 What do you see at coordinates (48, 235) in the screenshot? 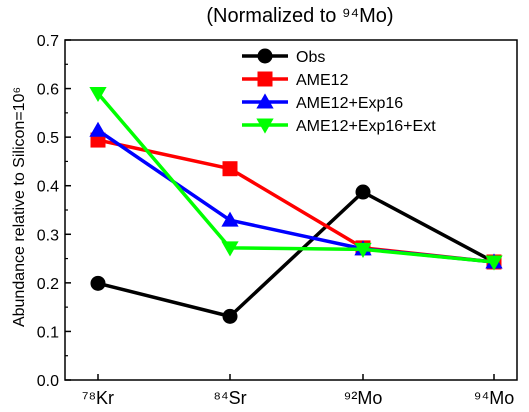
I see `y-tick-label: 0.3` at bounding box center [48, 235].